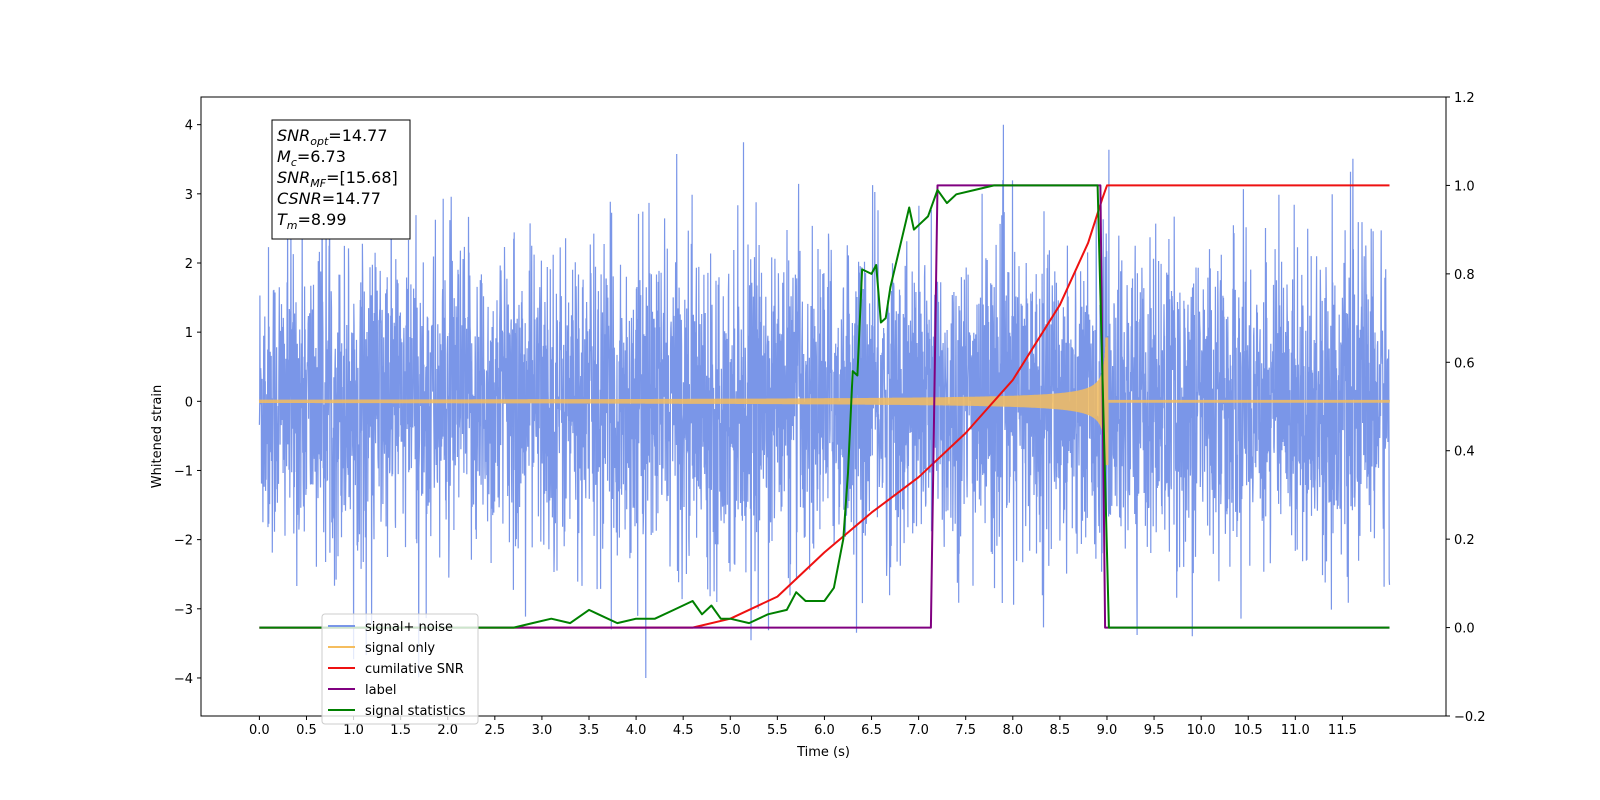 This screenshot has width=1600, height=800. I want to click on x-tick-label: 3.0, so click(542, 730).